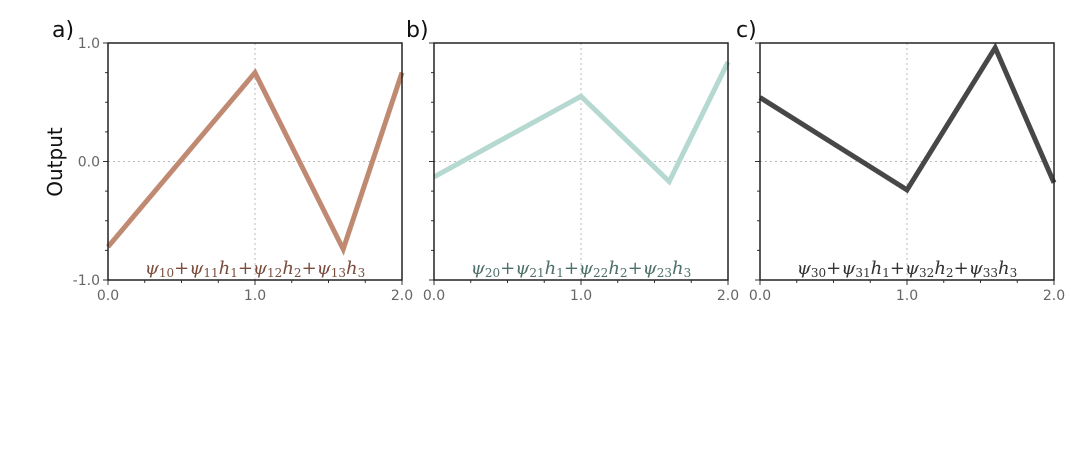 The width and height of the screenshot is (1092, 464). I want to click on formula-annotation: ψ30+ψ31h1+ψ32h2+ψ33h3, so click(907, 269).